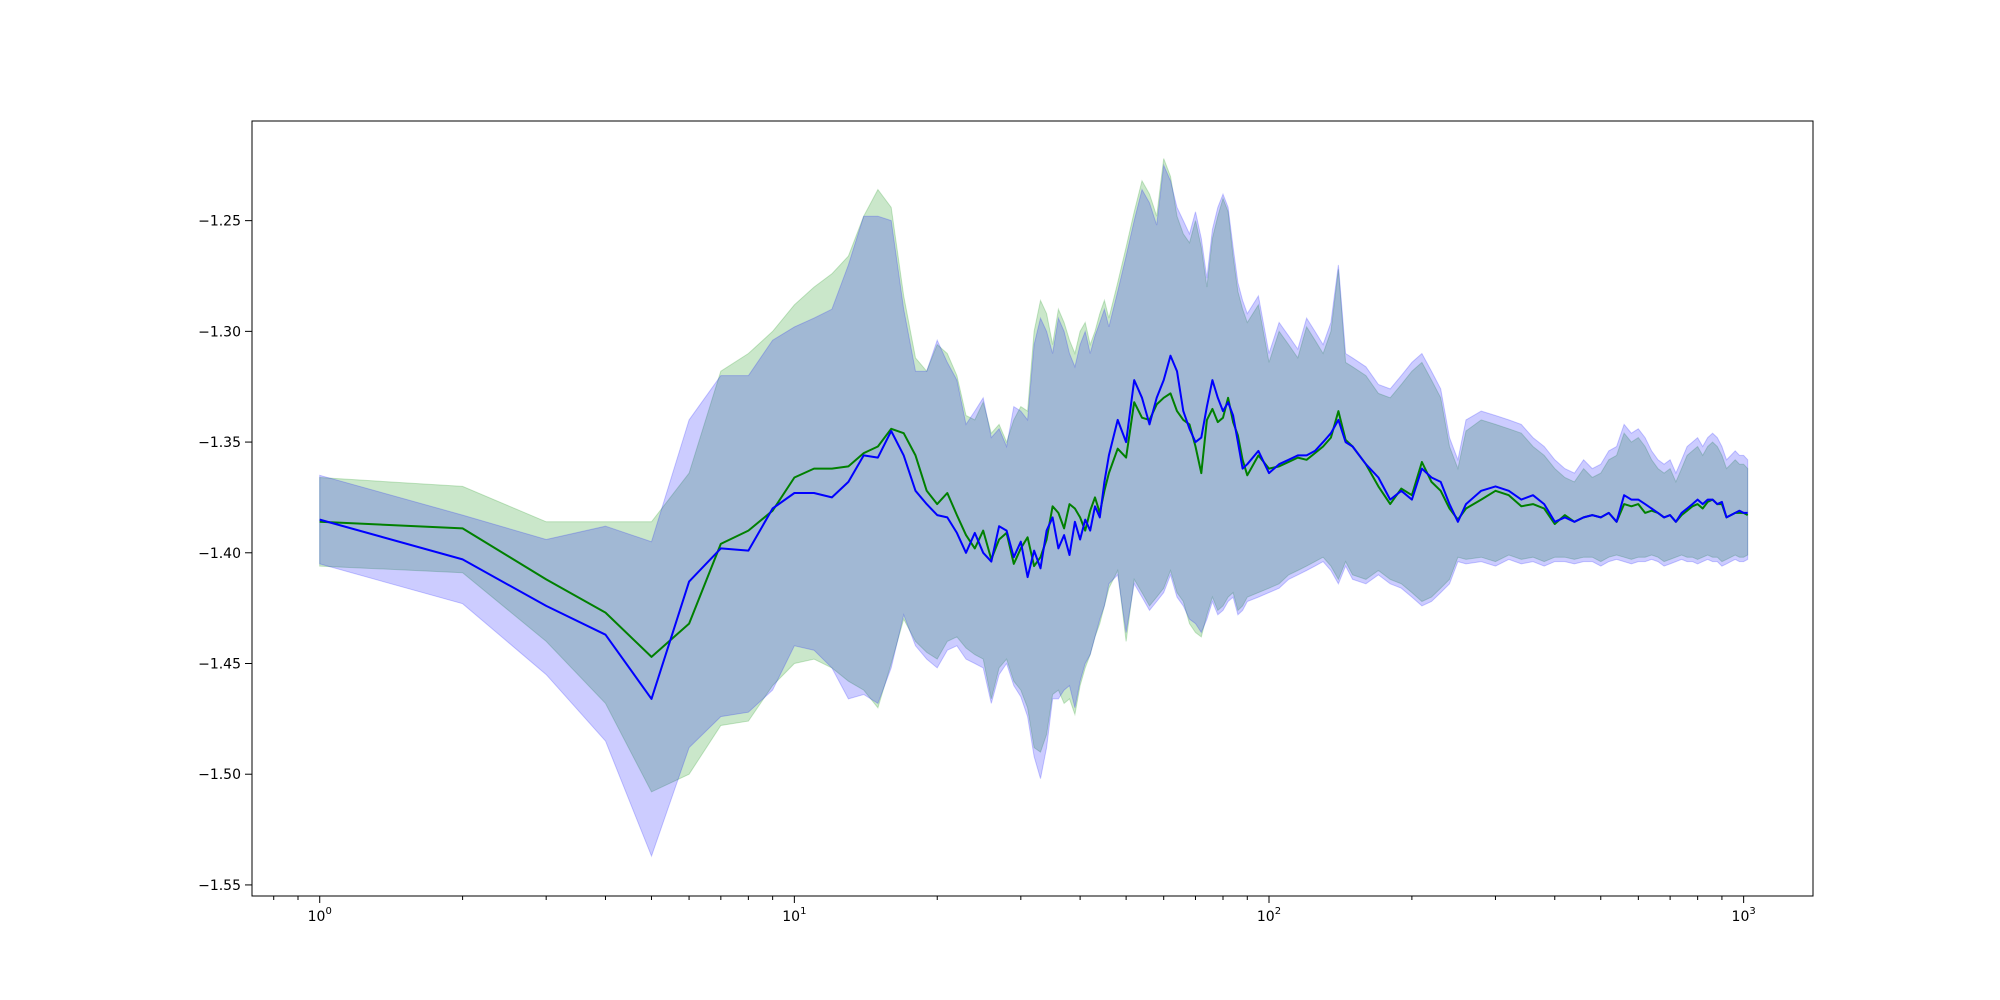 This screenshot has height=1000, width=2000. Describe the element at coordinates (219, 775) in the screenshot. I see `y-tick-label: −1.50` at that location.